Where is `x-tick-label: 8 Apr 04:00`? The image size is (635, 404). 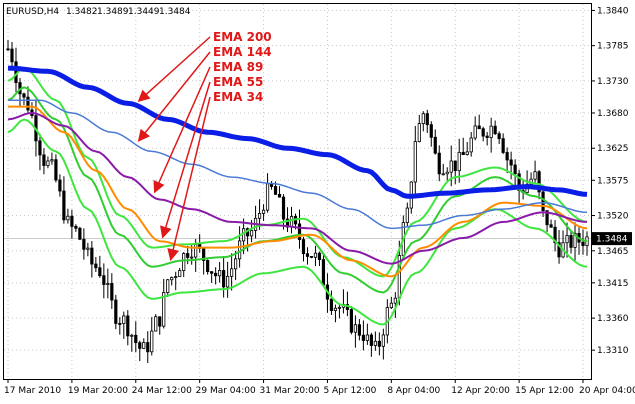 x-tick-label: 8 Apr 04:00 is located at coordinates (413, 391).